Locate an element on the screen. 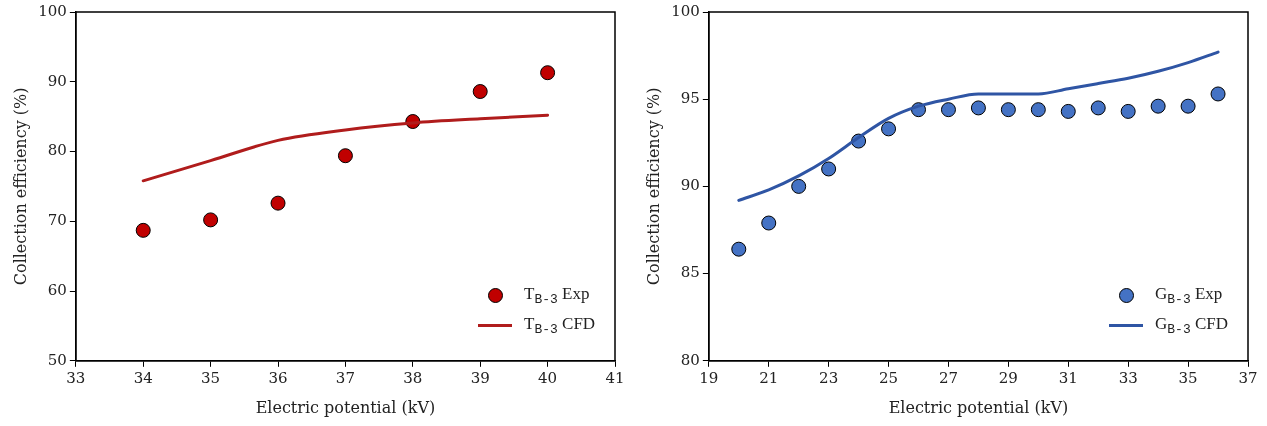  x-tick-label: 36 is located at coordinates (278, 377).